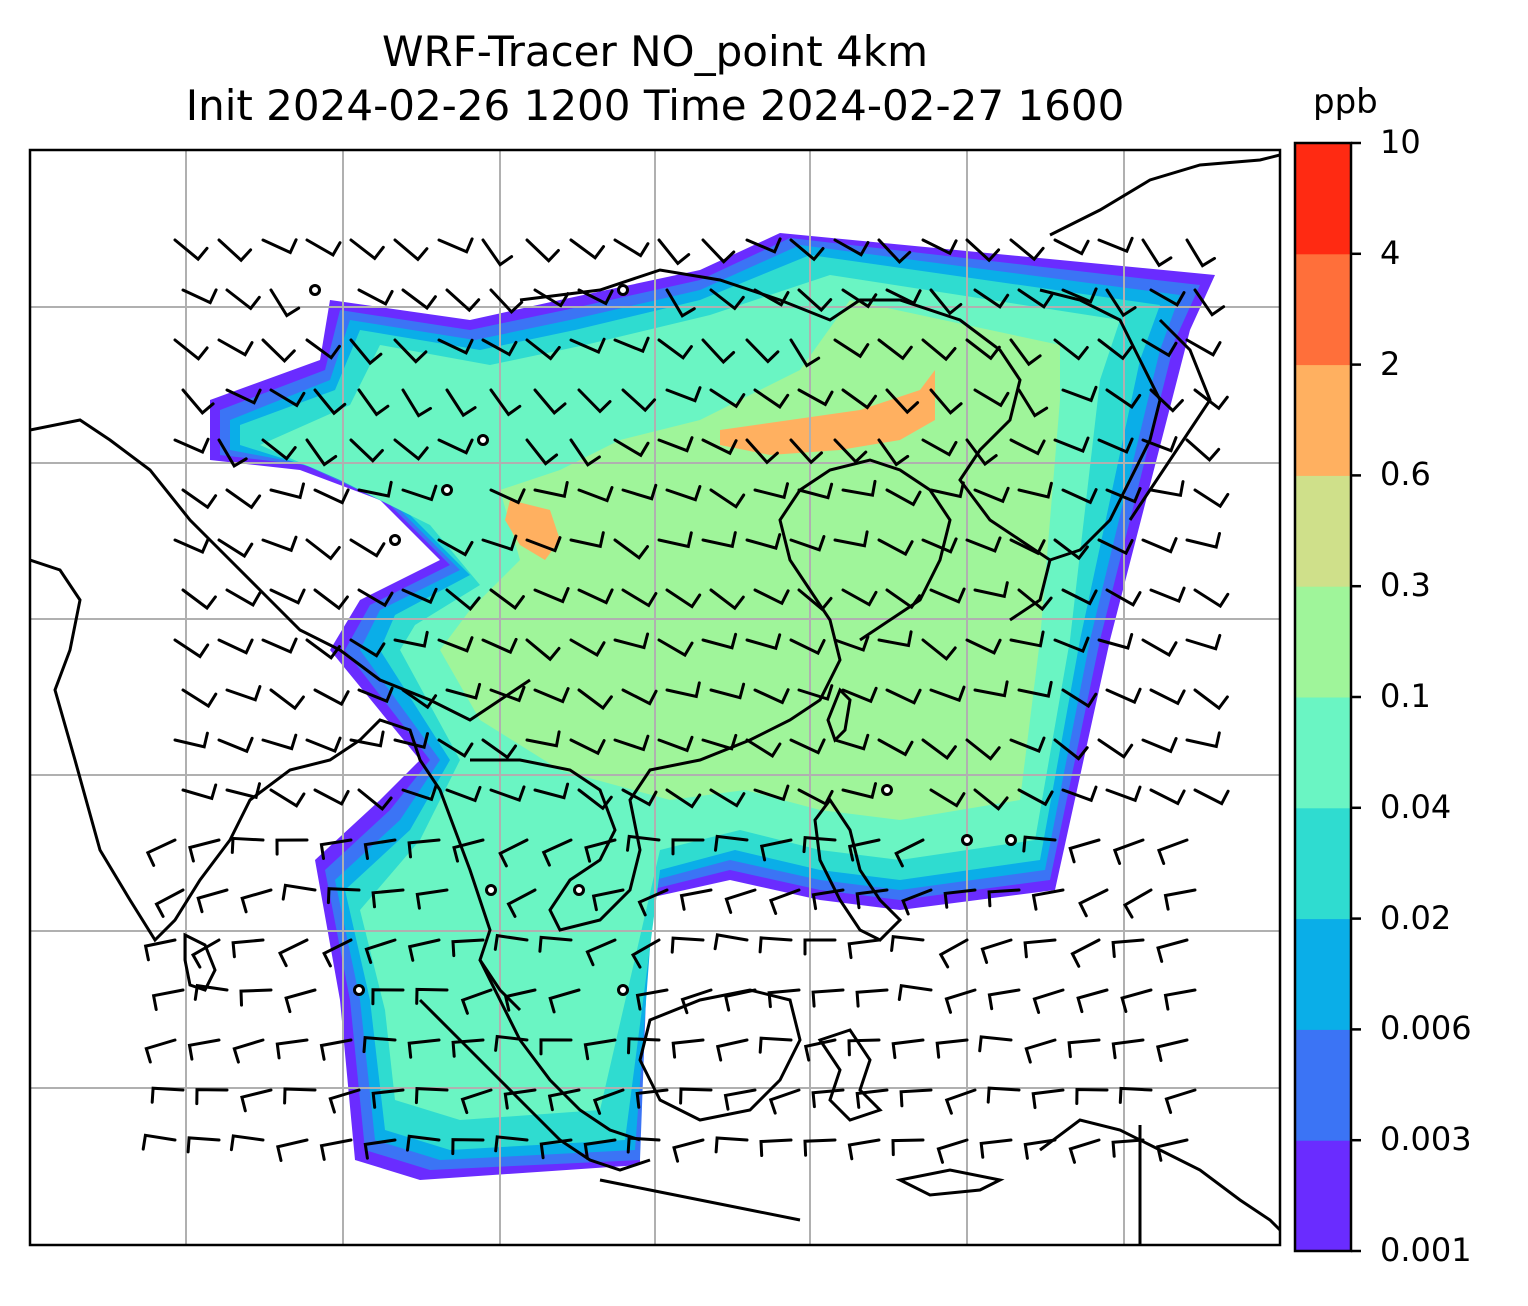 The width and height of the screenshot is (1528, 1306). I want to click on coastline-indochina, so click(711, 695).